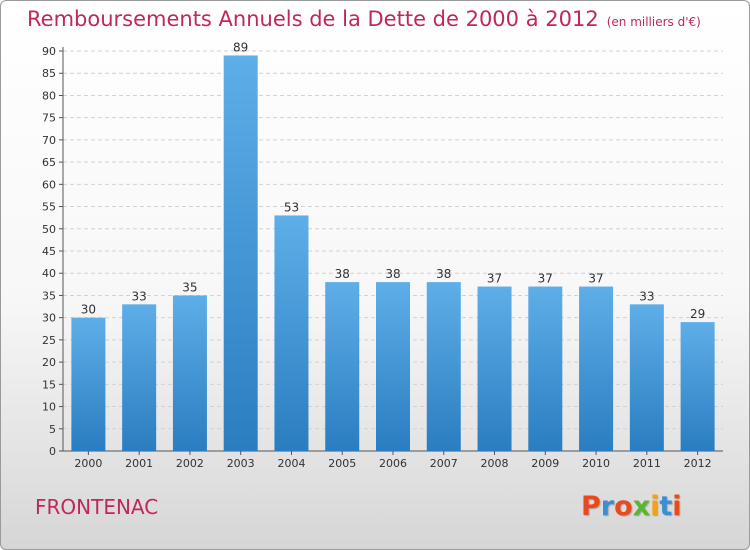  Describe the element at coordinates (49, 407) in the screenshot. I see `y-tick-label: 10` at that location.